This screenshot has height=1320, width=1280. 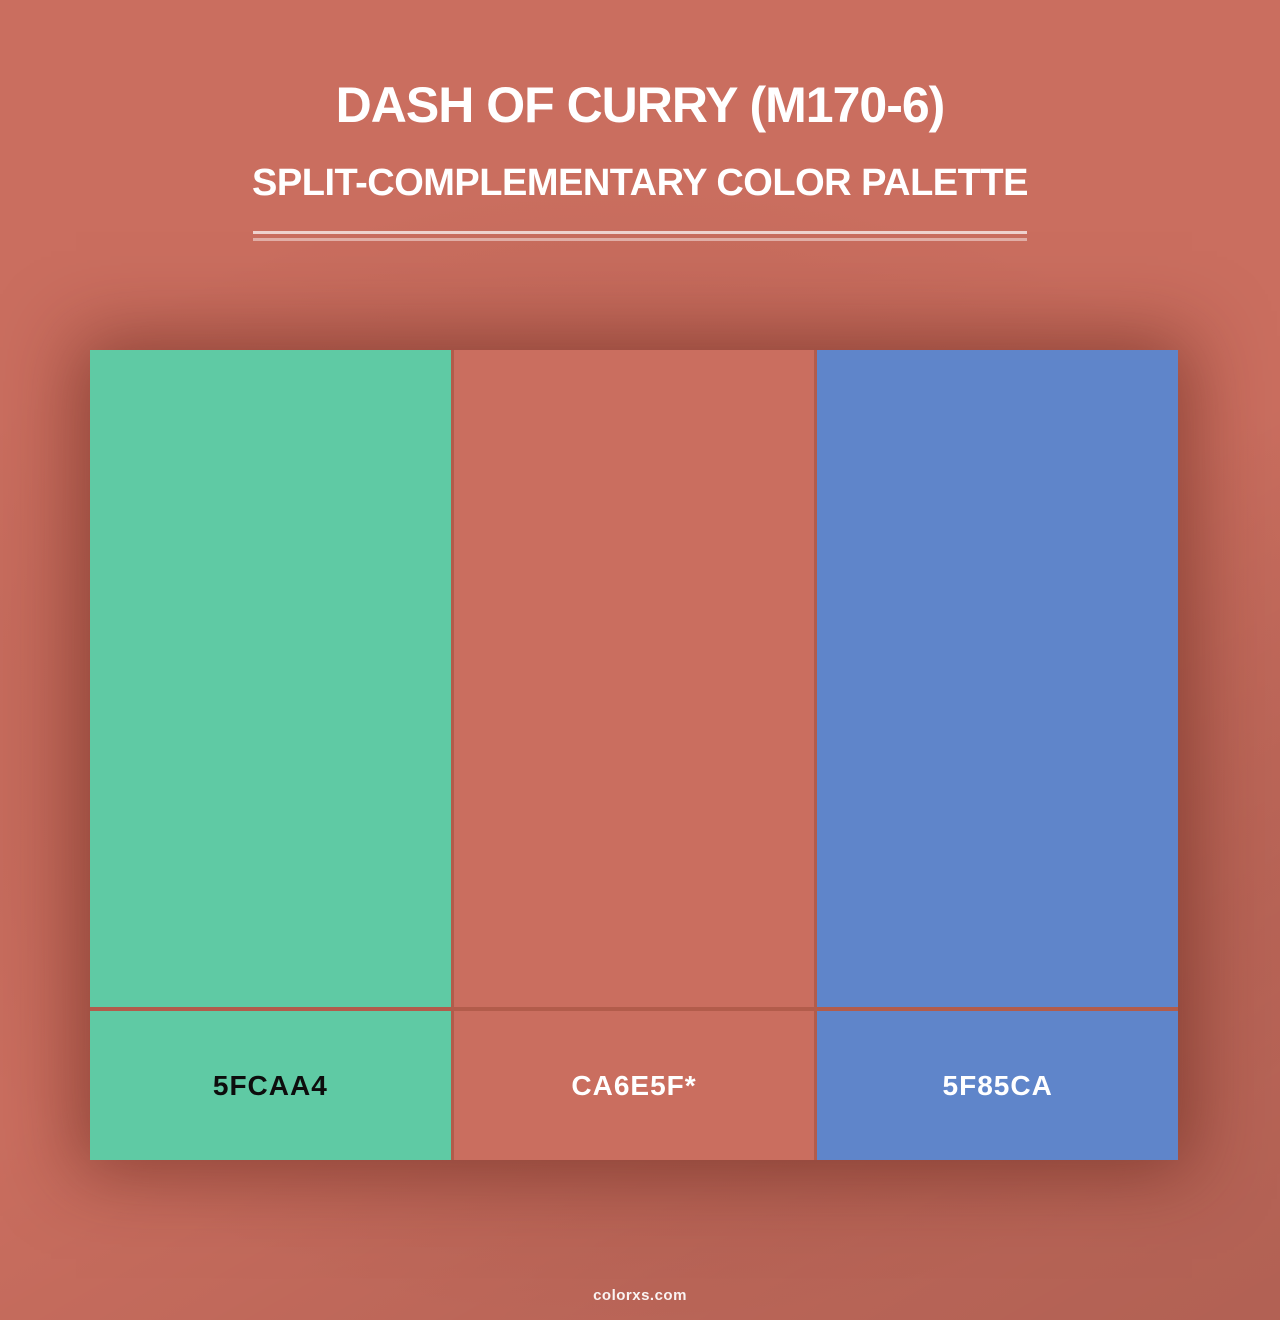 I want to click on page-title: DASH OF CURRY (M170-6), so click(x=640, y=105).